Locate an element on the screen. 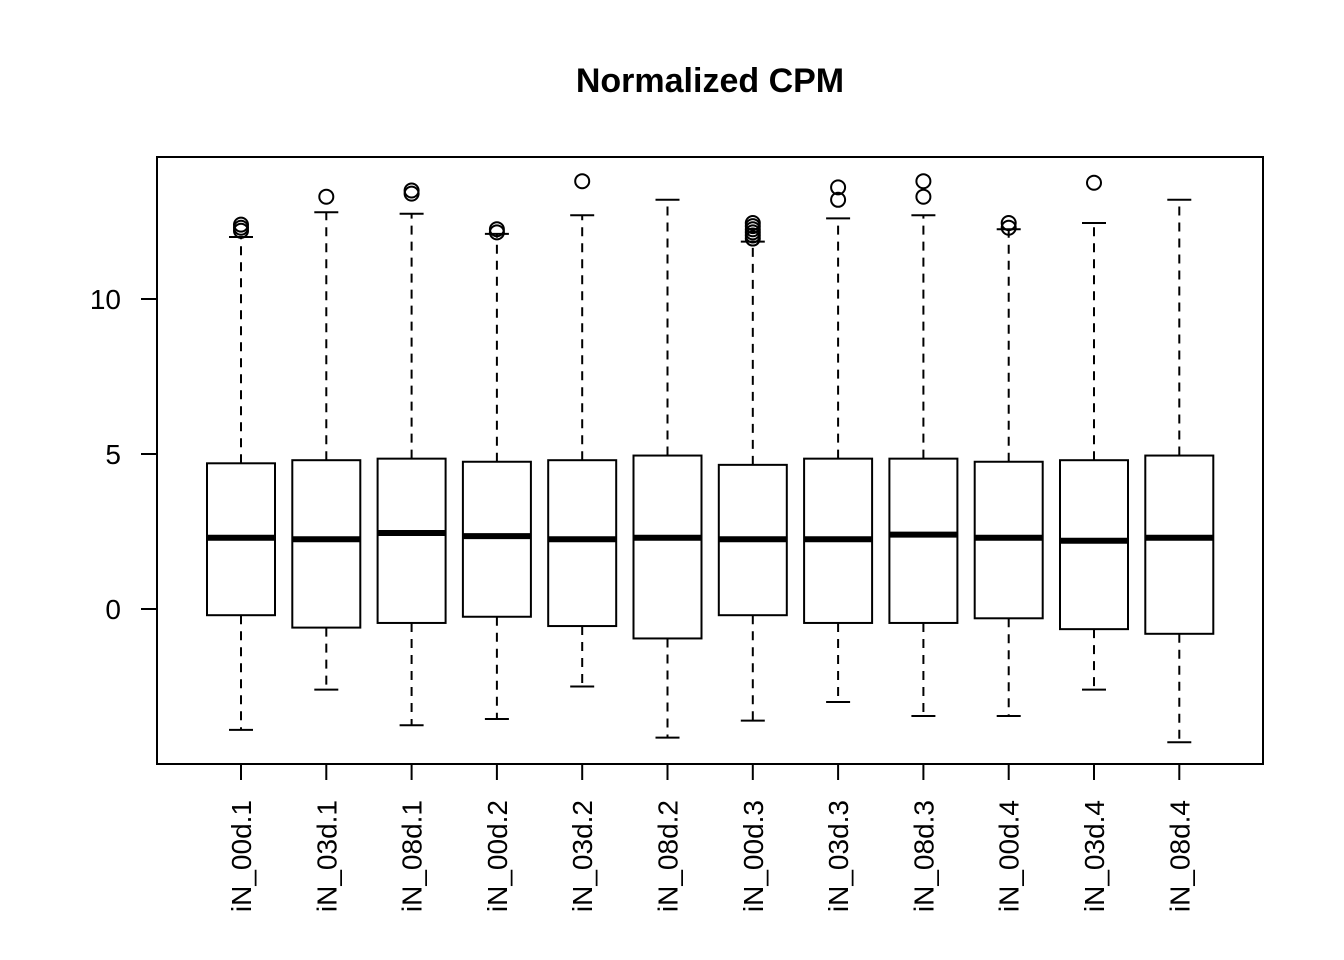 The width and height of the screenshot is (1344, 960). chart-title: Normalized CPM is located at coordinates (710, 81).